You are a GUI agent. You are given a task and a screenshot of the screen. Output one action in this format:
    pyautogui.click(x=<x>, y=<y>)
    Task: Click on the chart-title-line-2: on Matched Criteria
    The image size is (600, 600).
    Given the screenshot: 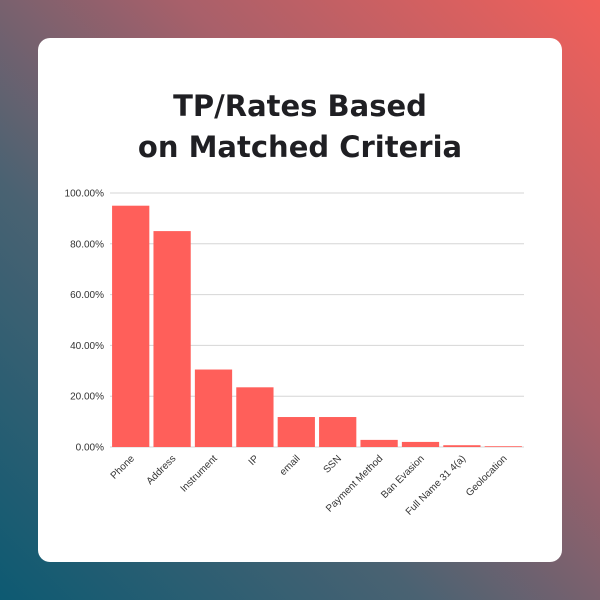 What is the action you would take?
    pyautogui.click(x=300, y=147)
    